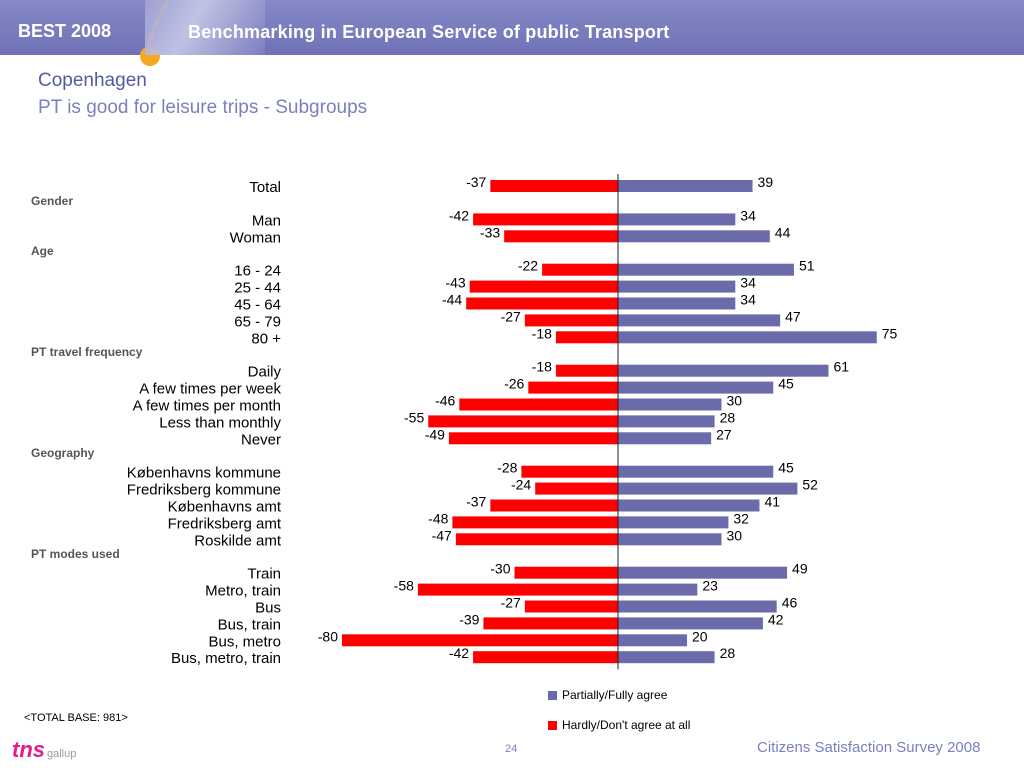 The image size is (1024, 768). Describe the element at coordinates (414, 417) in the screenshot. I see `value-label-disagree: -55` at that location.